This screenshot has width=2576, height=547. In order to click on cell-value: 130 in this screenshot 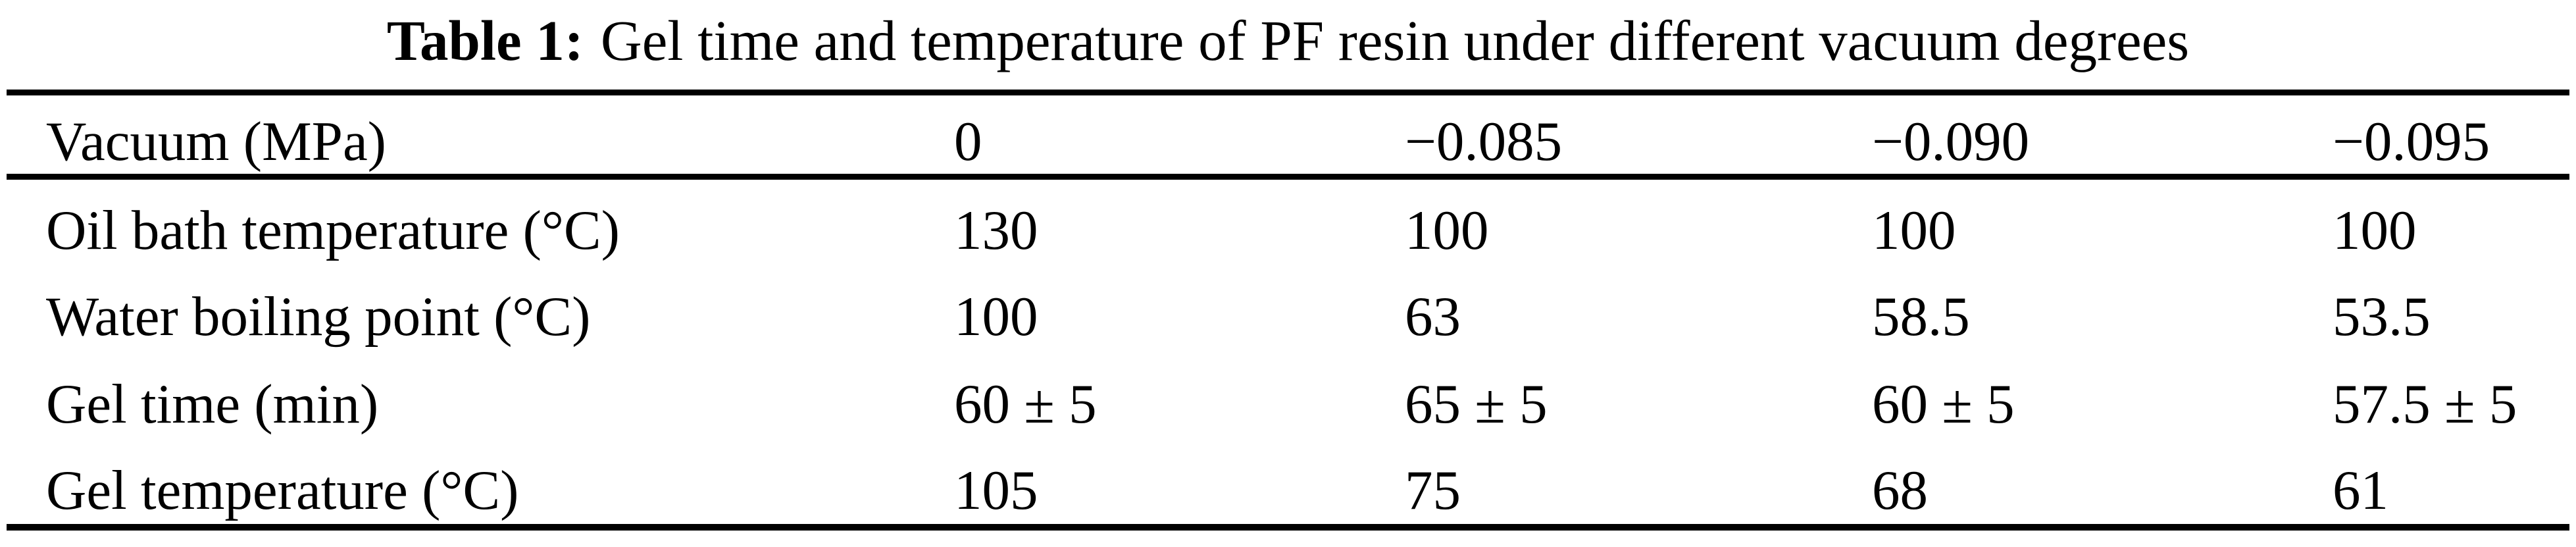, I will do `click(996, 230)`.